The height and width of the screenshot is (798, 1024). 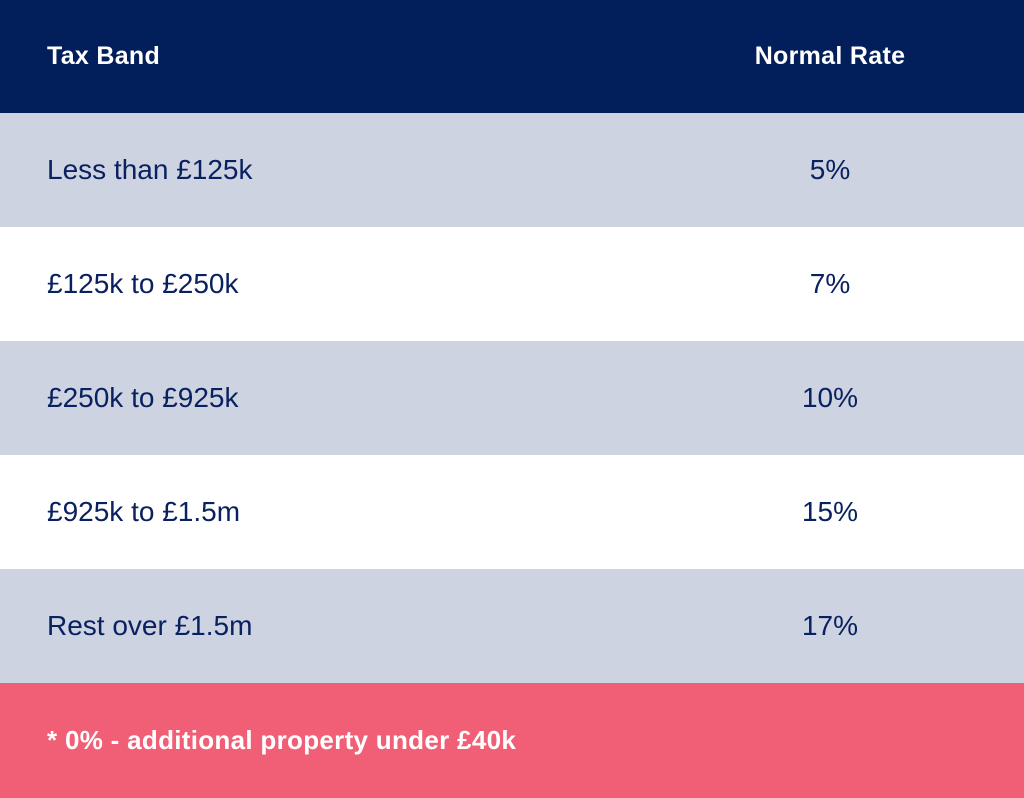 I want to click on tax-band-cell: £250k to £925k, so click(x=143, y=397).